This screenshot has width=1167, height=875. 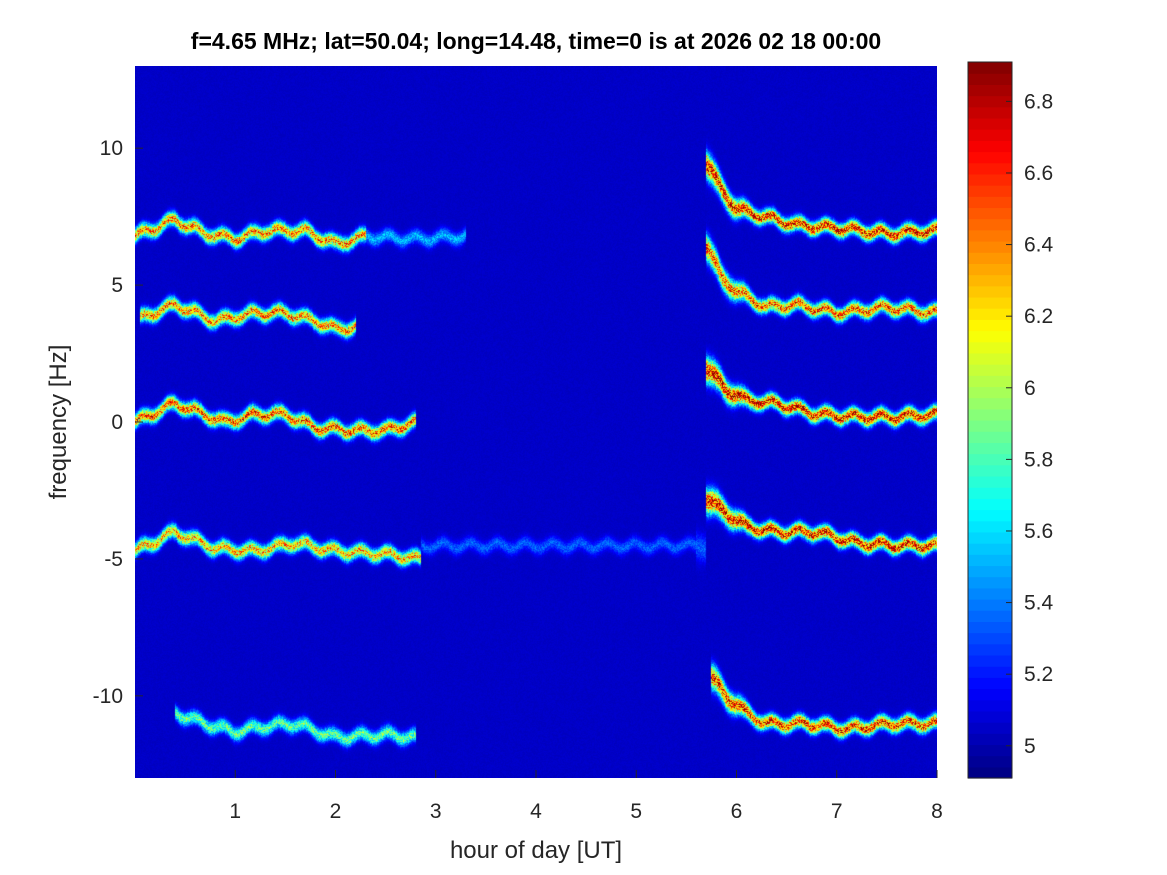 What do you see at coordinates (737, 811) in the screenshot?
I see `x-tick-label: 6` at bounding box center [737, 811].